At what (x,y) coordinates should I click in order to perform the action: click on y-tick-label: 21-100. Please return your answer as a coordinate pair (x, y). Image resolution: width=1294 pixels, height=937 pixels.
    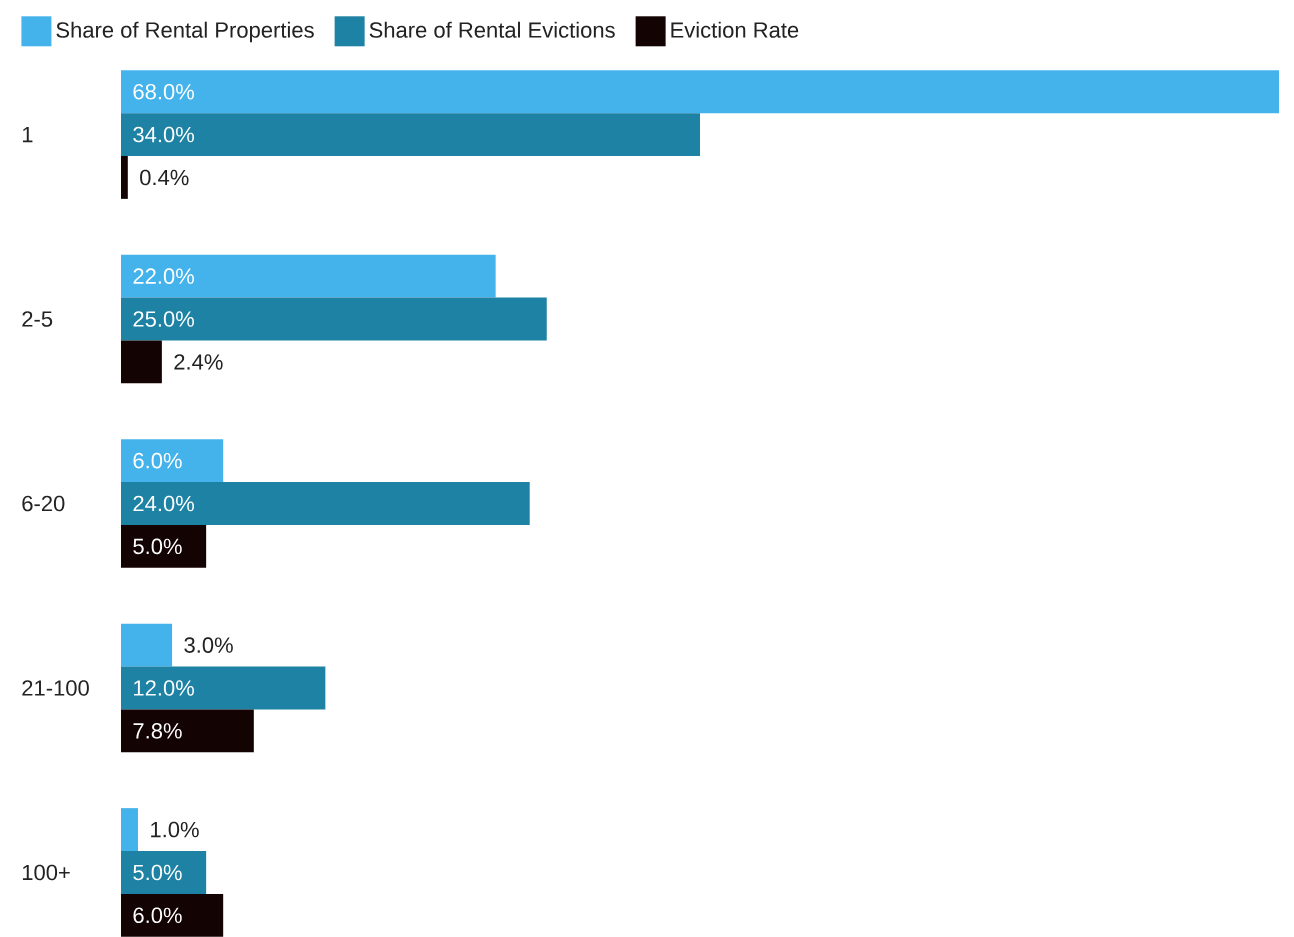
    Looking at the image, I should click on (55, 688).